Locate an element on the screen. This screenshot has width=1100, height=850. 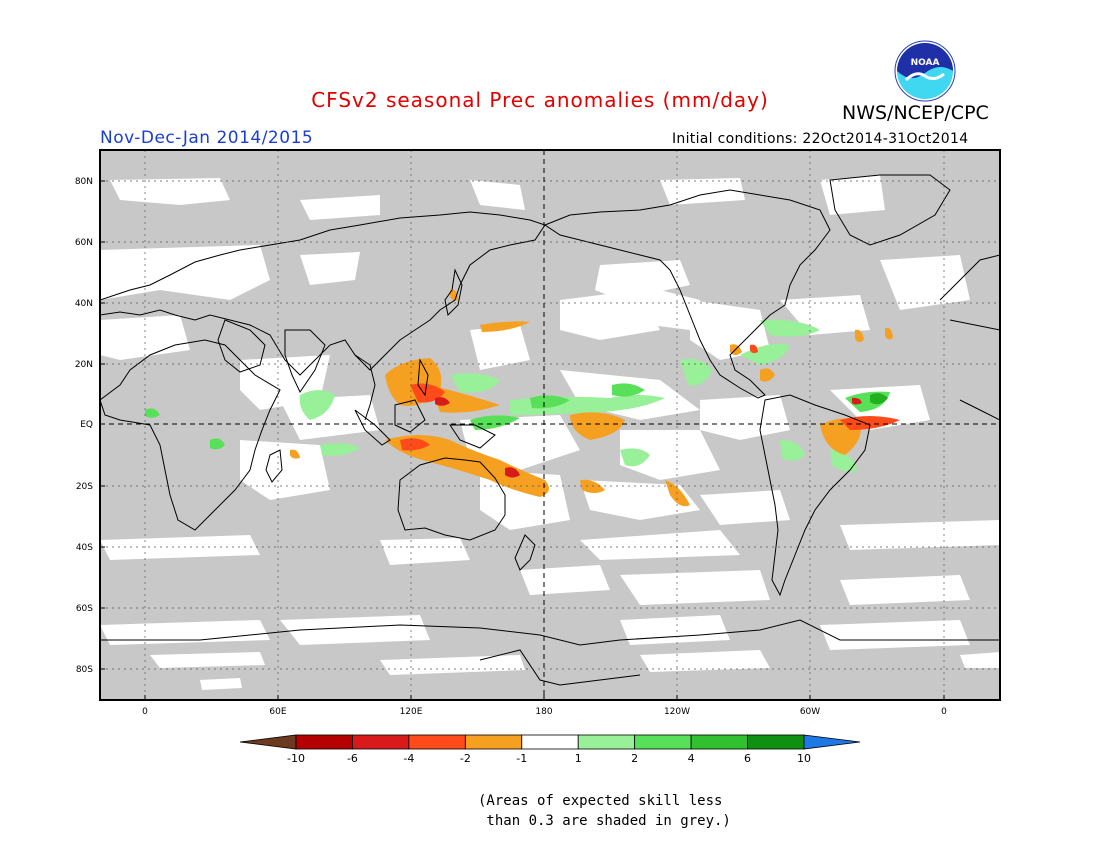
philippines-outline is located at coordinates (423, 377).